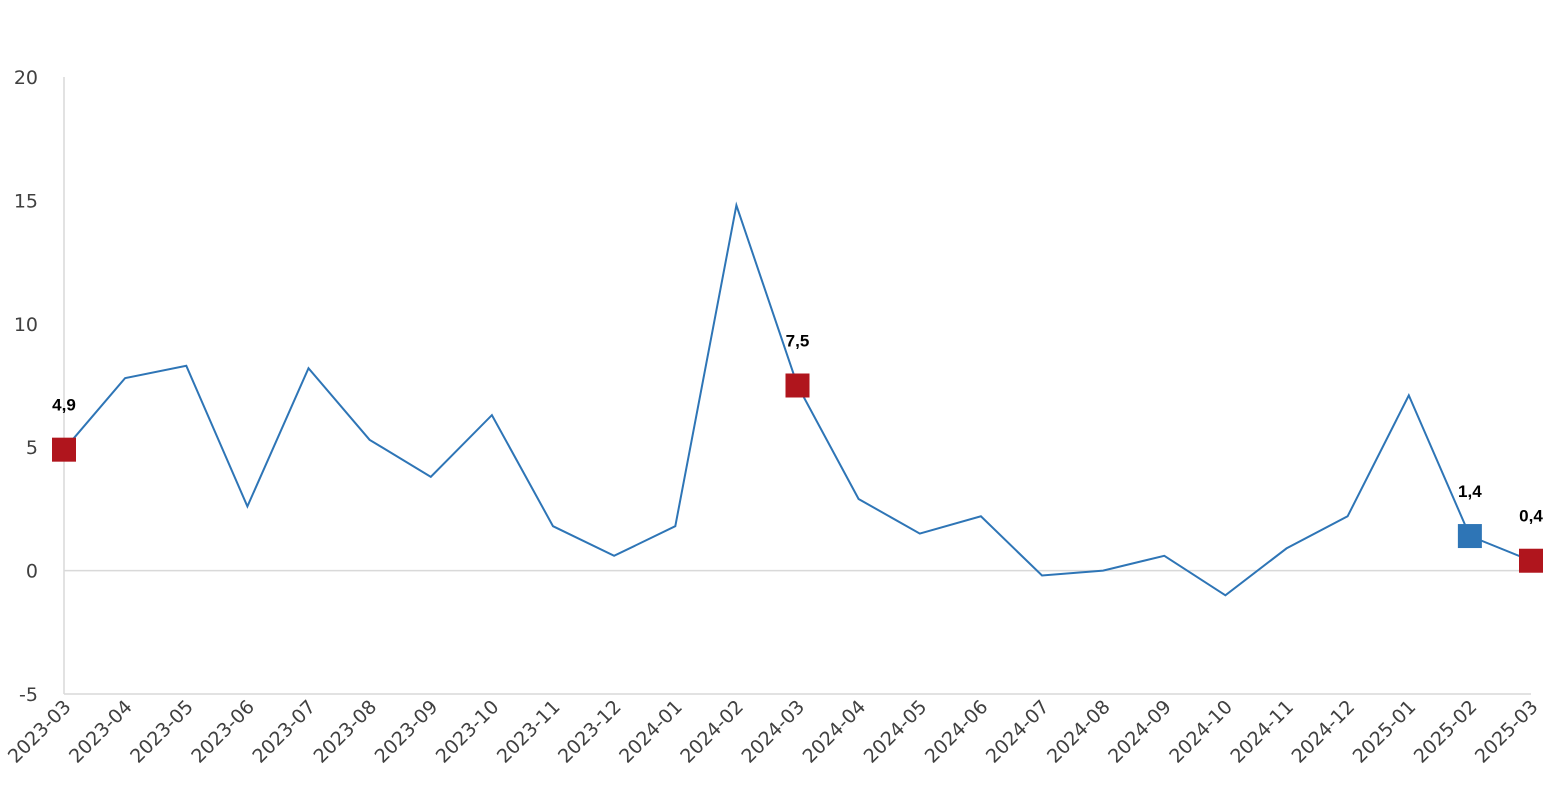  Describe the element at coordinates (1470, 491) in the screenshot. I see `data-label: 1,4` at that location.